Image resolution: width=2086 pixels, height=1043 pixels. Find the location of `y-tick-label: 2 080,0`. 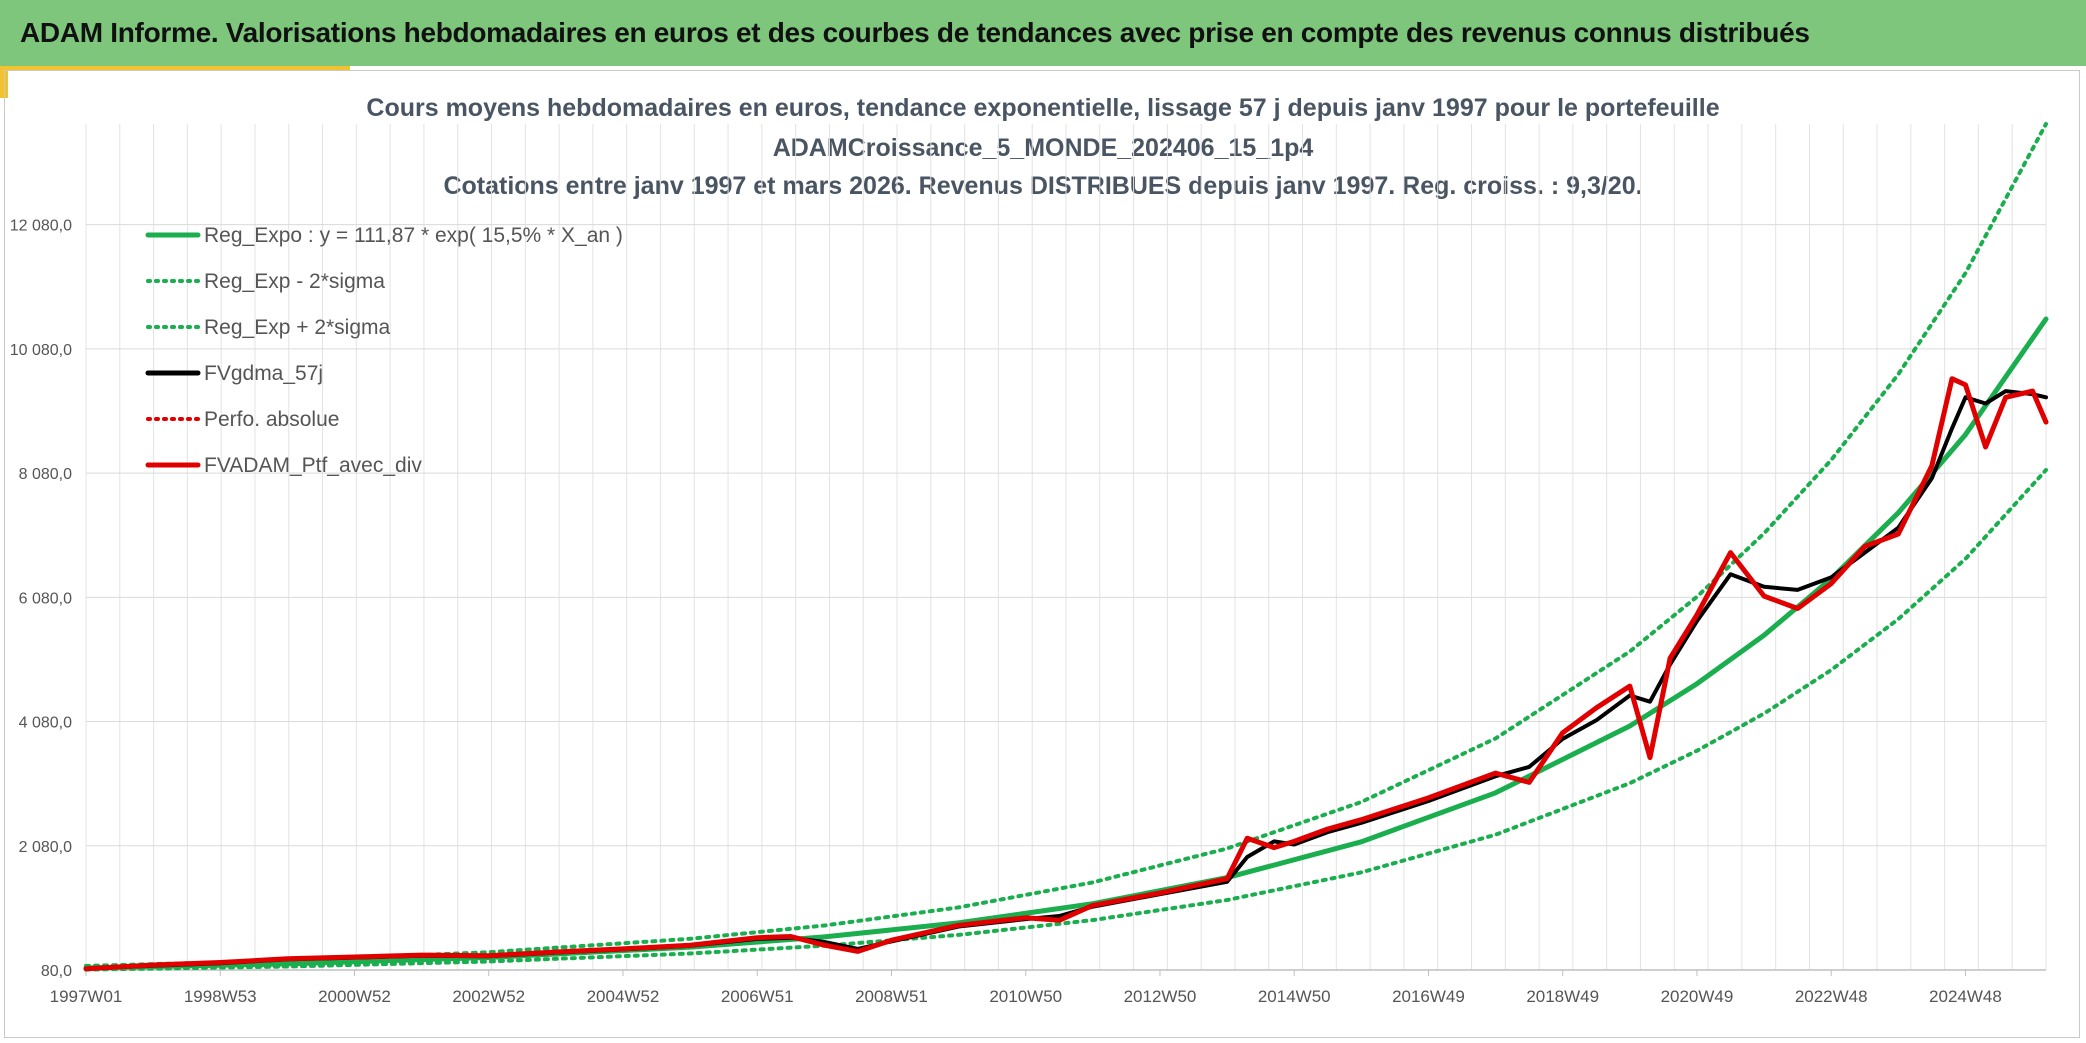

y-tick-label: 2 080,0 is located at coordinates (45, 847).